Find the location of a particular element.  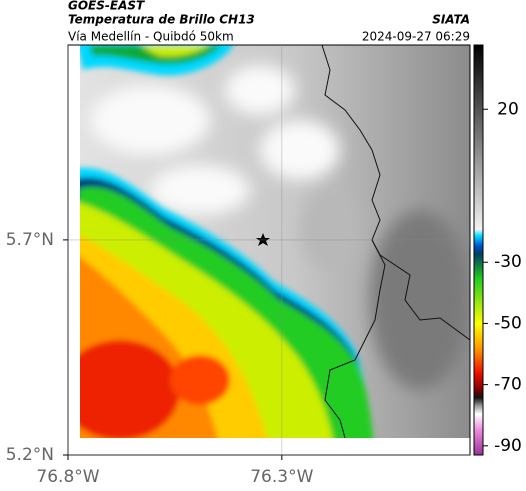

colorbar-tick-label: -70 is located at coordinates (508, 385).